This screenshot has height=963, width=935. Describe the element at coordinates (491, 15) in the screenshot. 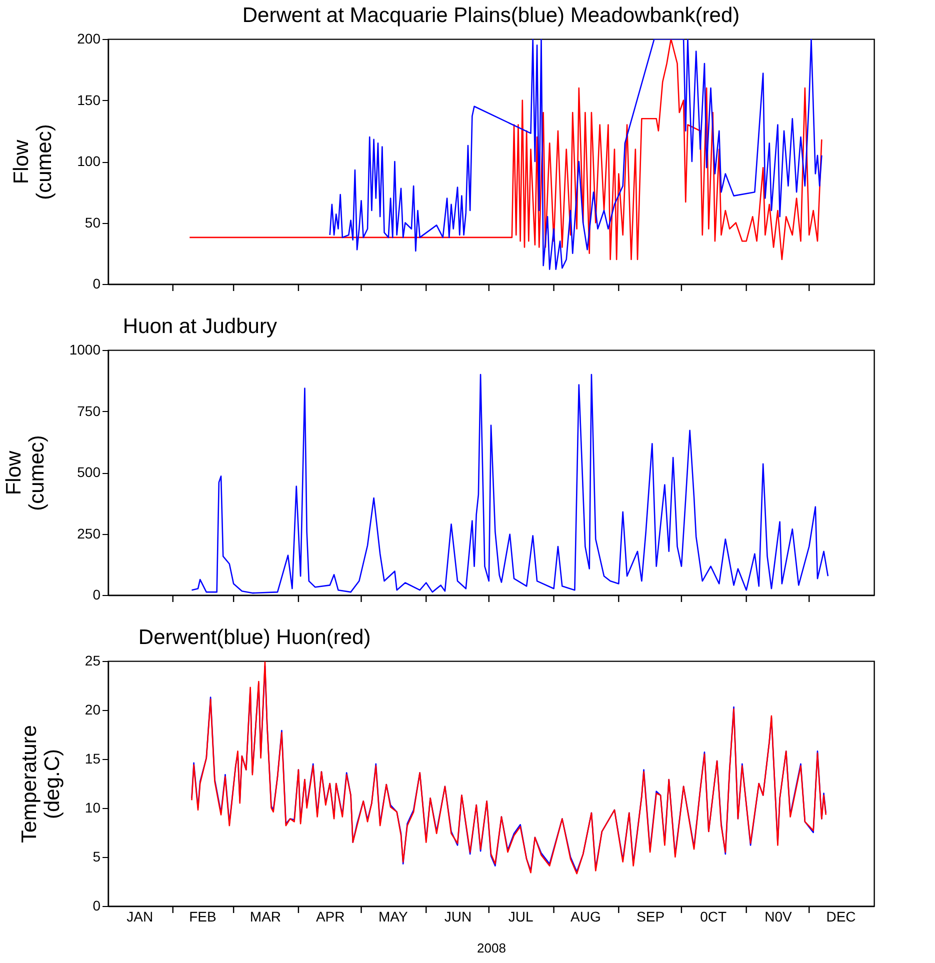

I see `chart-title: Derwent at Macquarie Plains(blue) Meadowbank(red)` at that location.